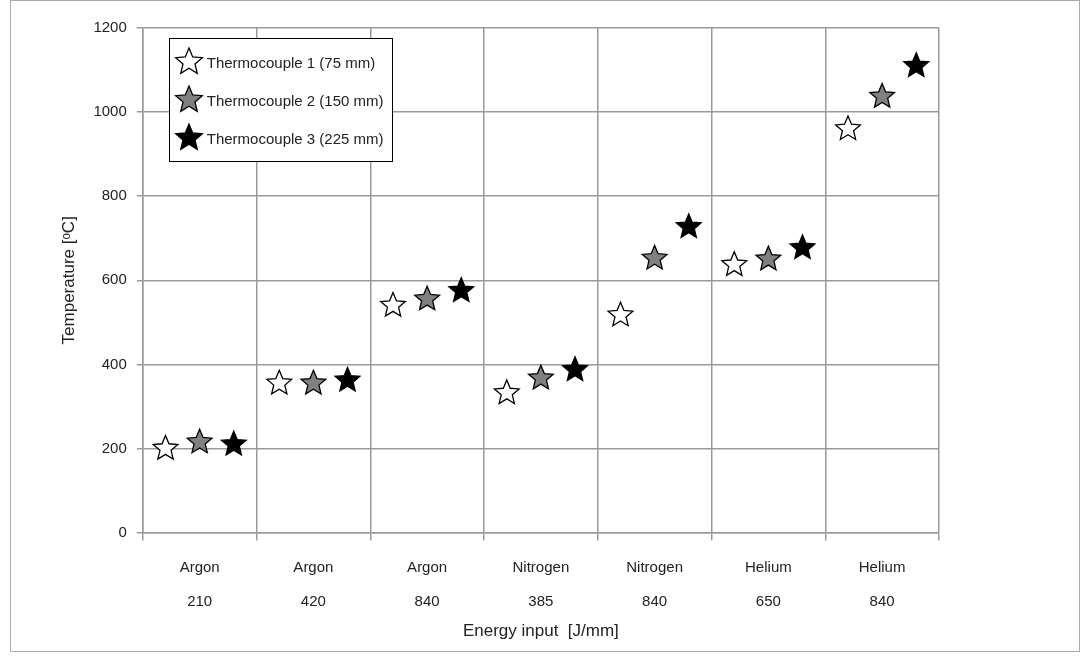 This screenshot has height=656, width=1089. I want to click on y-tick-label: 800, so click(114, 195).